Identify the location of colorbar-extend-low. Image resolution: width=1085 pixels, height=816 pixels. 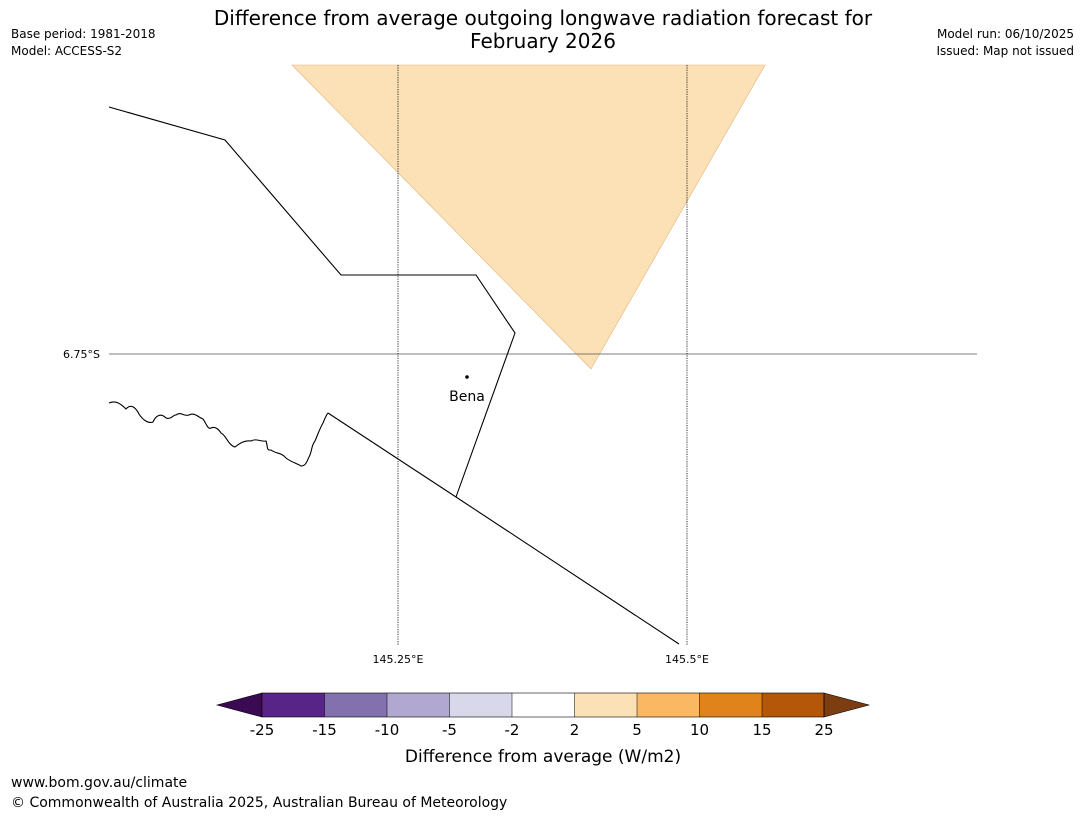
(239, 705).